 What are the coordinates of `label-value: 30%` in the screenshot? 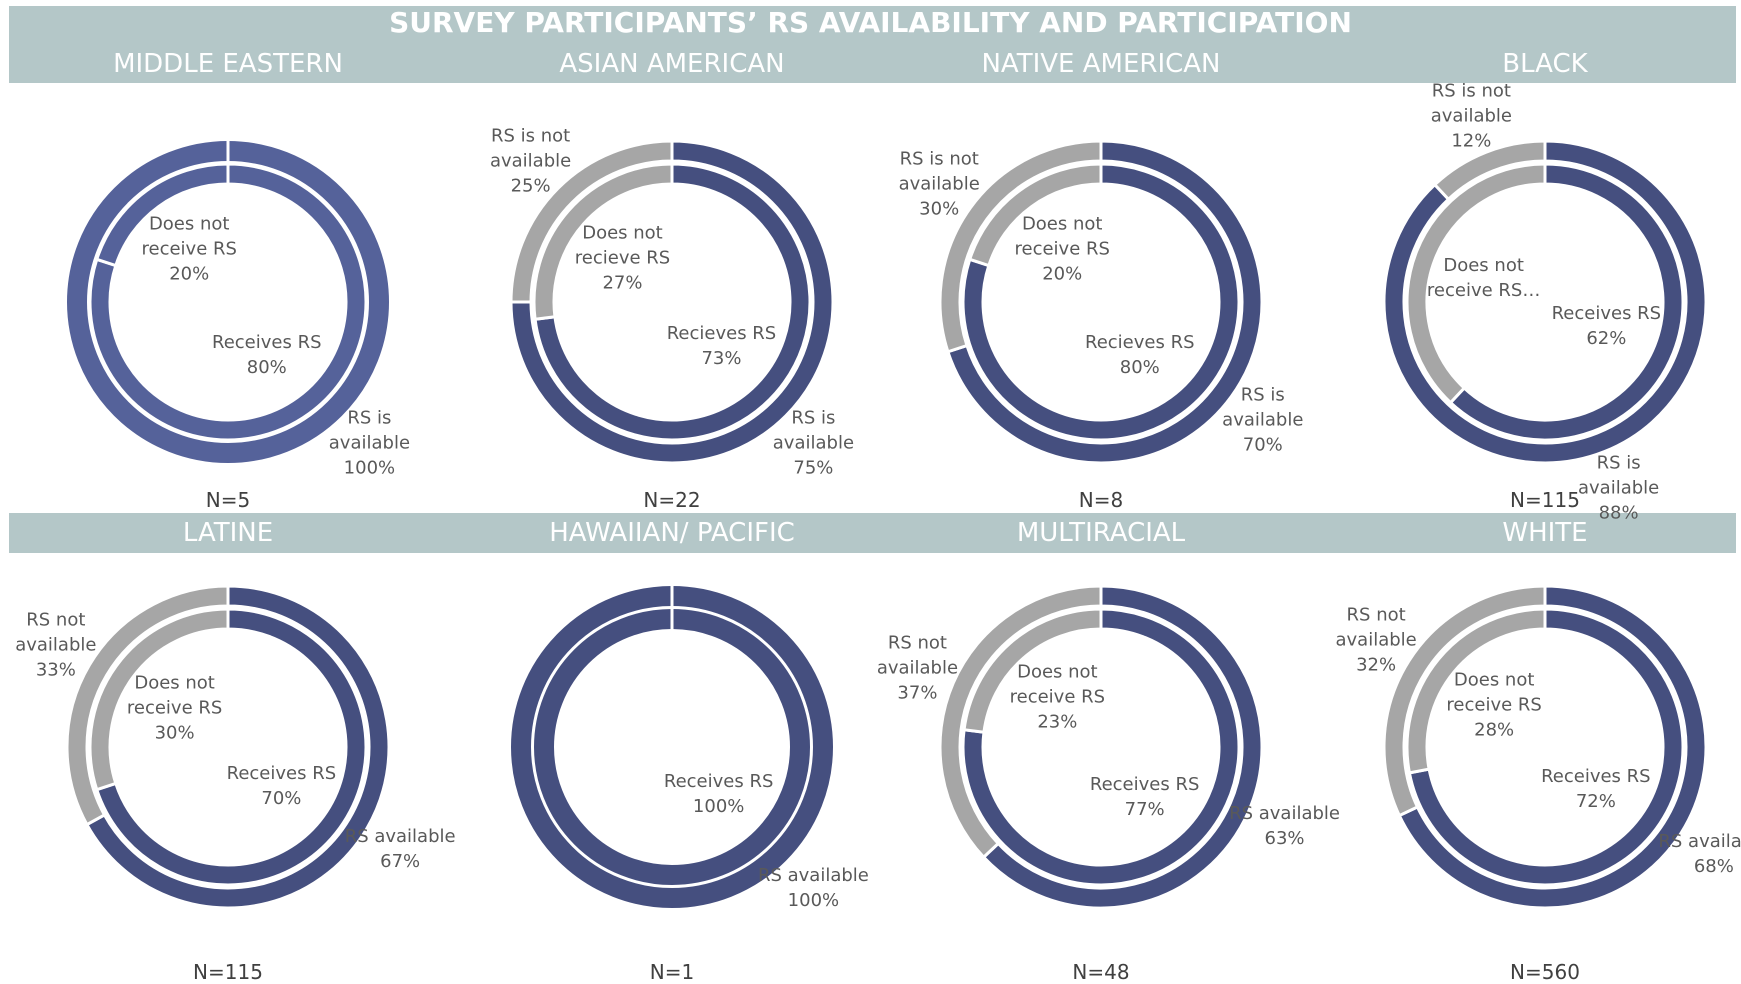 It's located at (939, 209).